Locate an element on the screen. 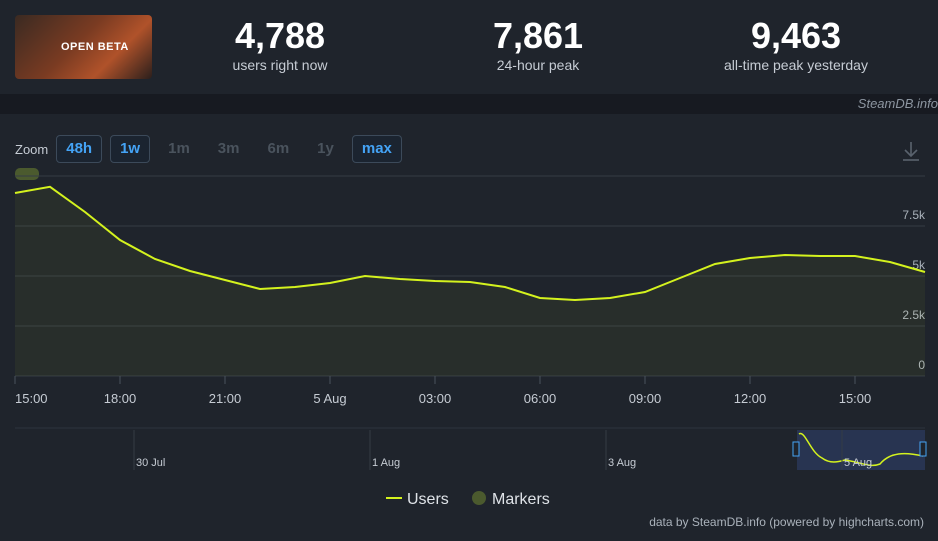  x-tick-label: 5 Aug is located at coordinates (329, 398).